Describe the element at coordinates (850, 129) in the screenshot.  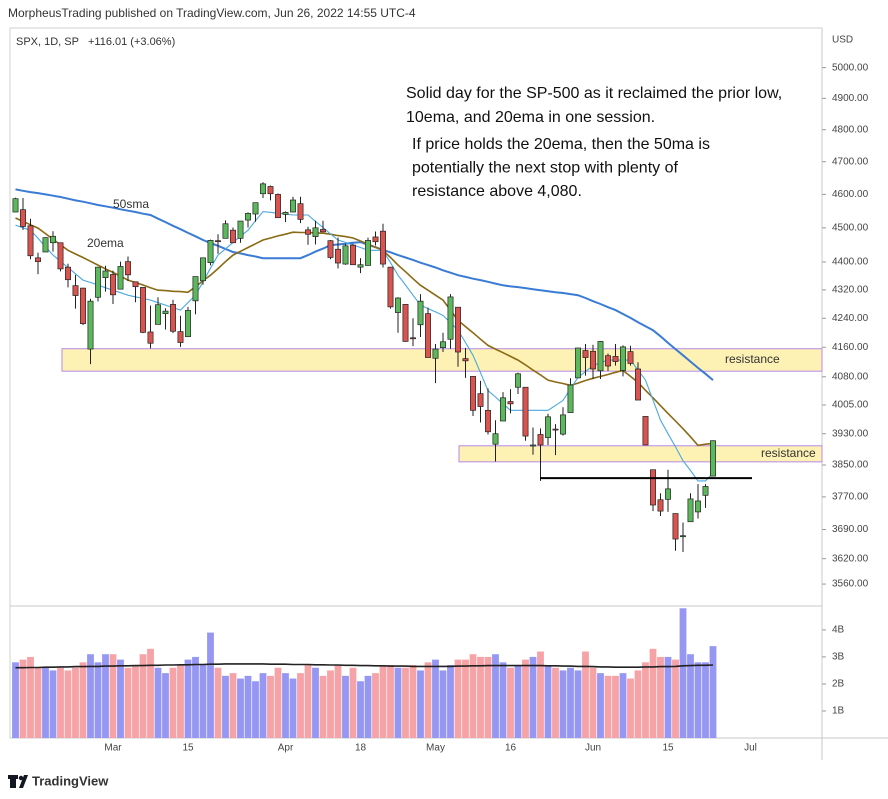
I see `y-tick-label: 4800.00` at that location.